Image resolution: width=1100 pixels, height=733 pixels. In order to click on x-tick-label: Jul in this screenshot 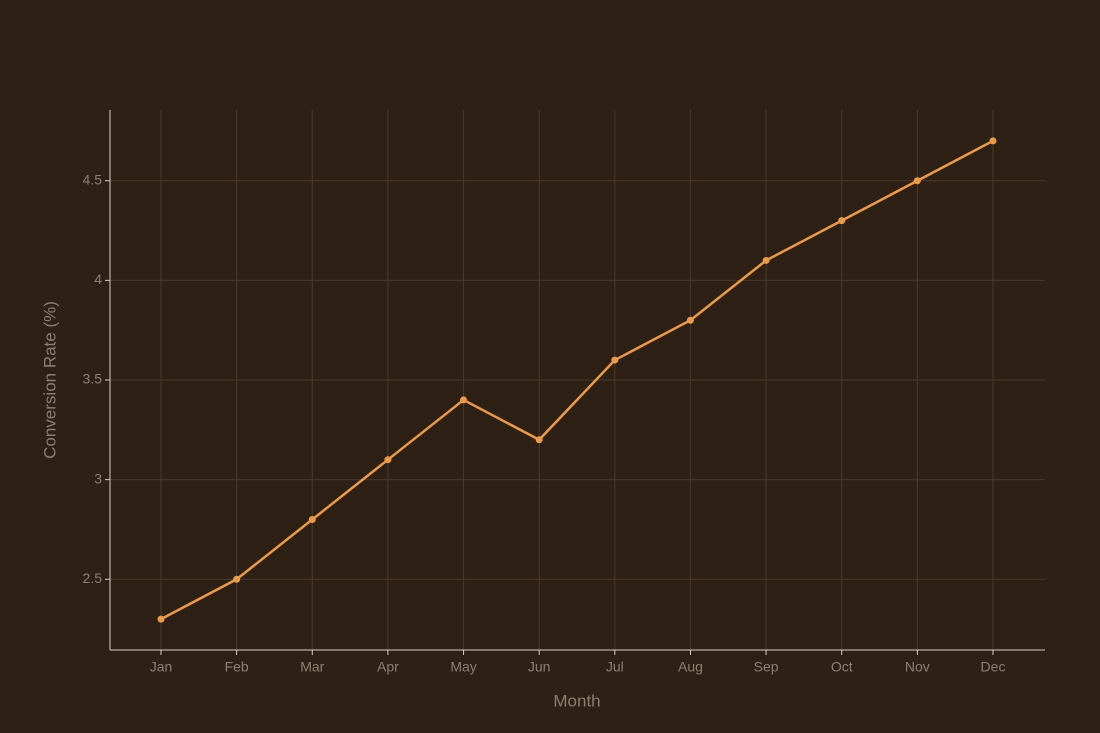, I will do `click(615, 667)`.